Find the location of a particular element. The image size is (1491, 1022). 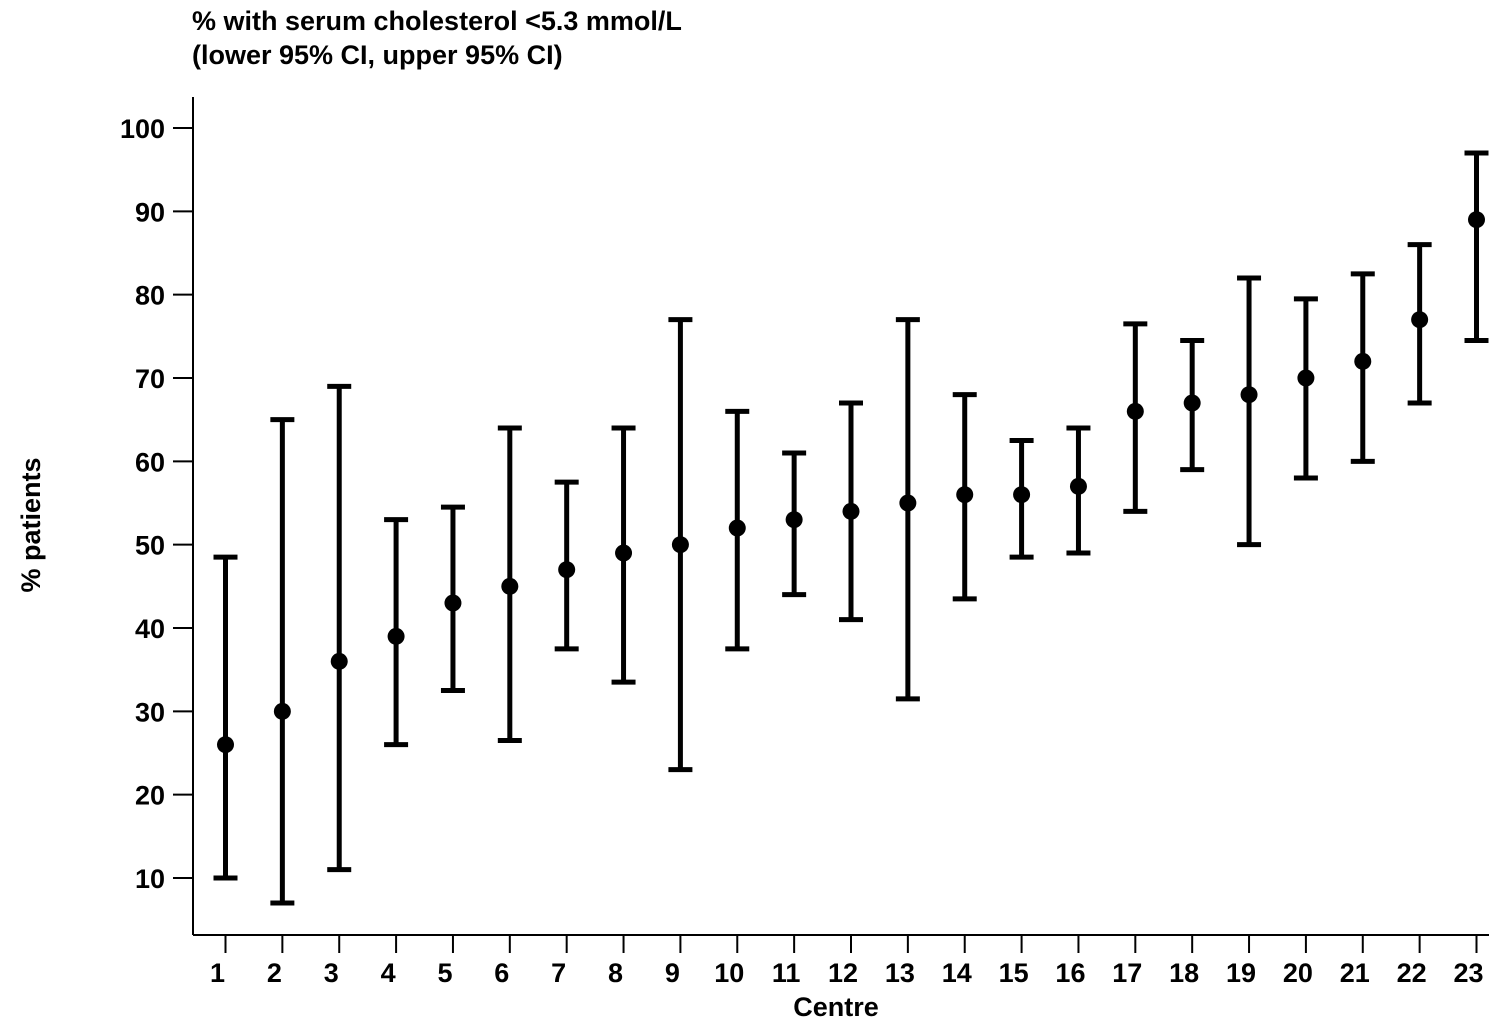

y-tick-label-90: 90 is located at coordinates (150, 212).